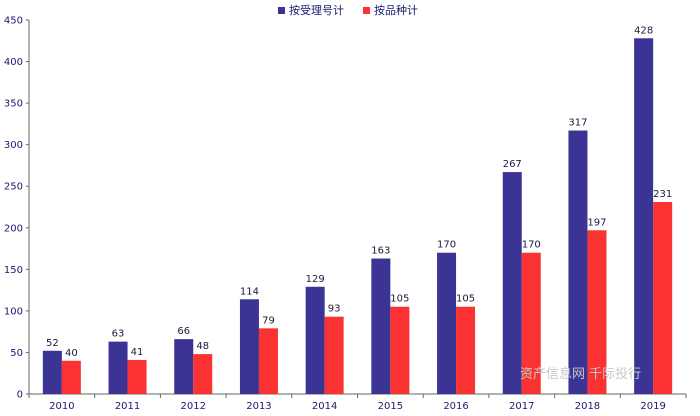  I want to click on y-tick-label: 50, so click(16, 353).